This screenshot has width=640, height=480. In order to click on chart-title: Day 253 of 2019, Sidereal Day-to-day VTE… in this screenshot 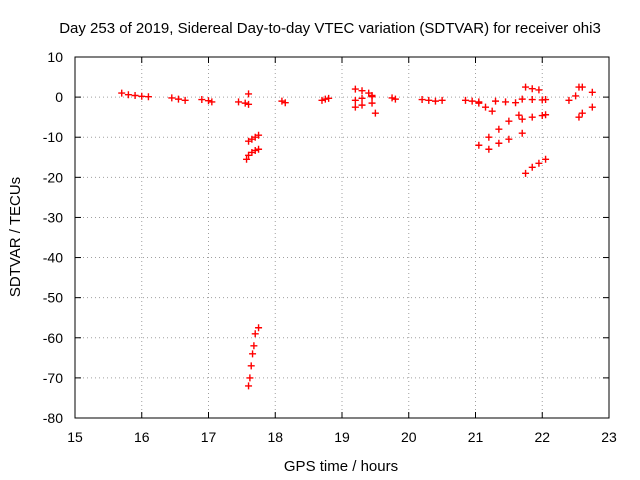, I will do `click(330, 28)`.